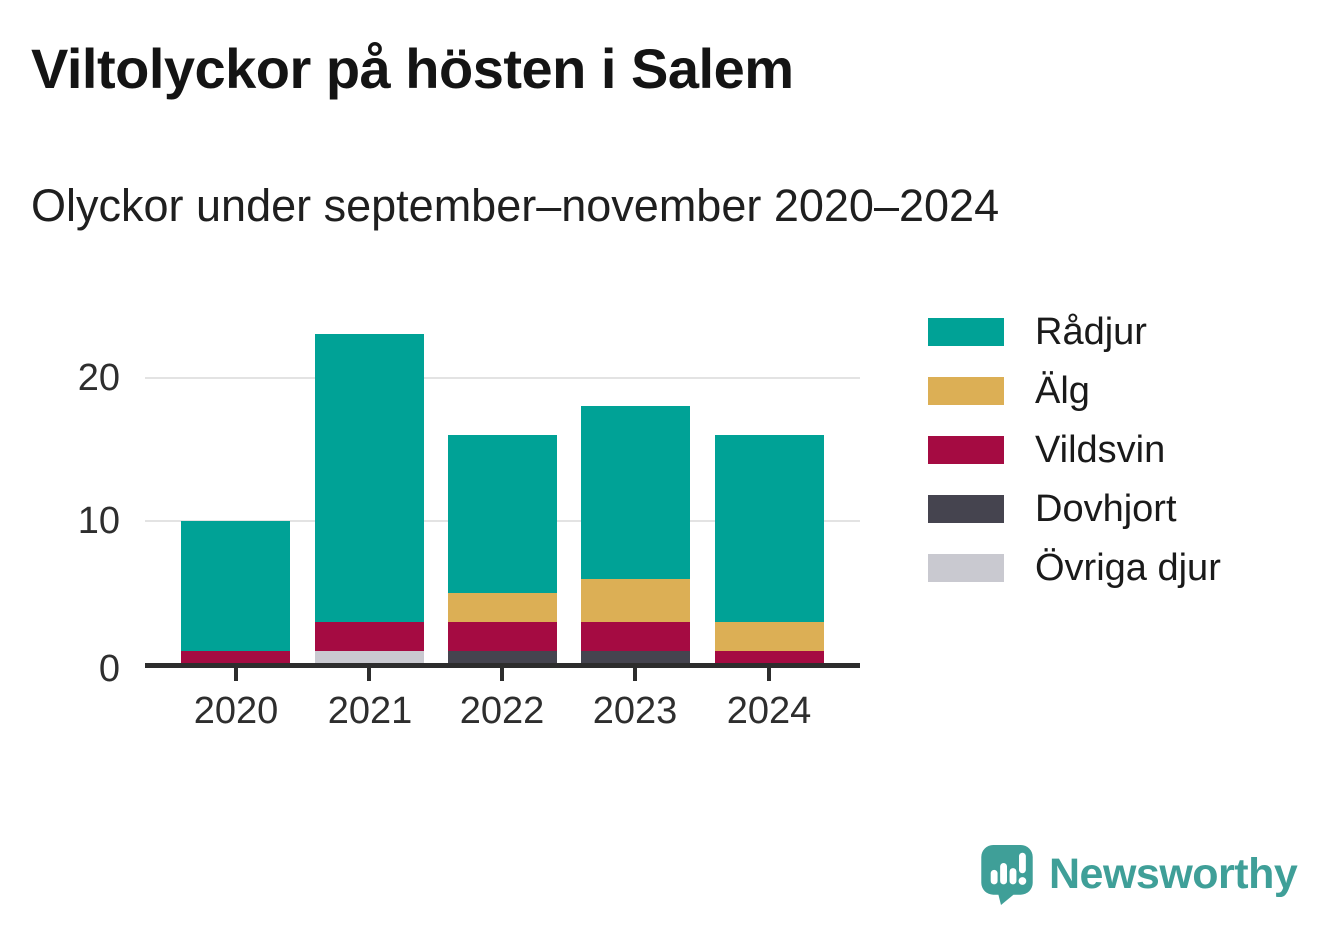  Describe the element at coordinates (236, 711) in the screenshot. I see `x-axis-label-2020: 2020` at that location.